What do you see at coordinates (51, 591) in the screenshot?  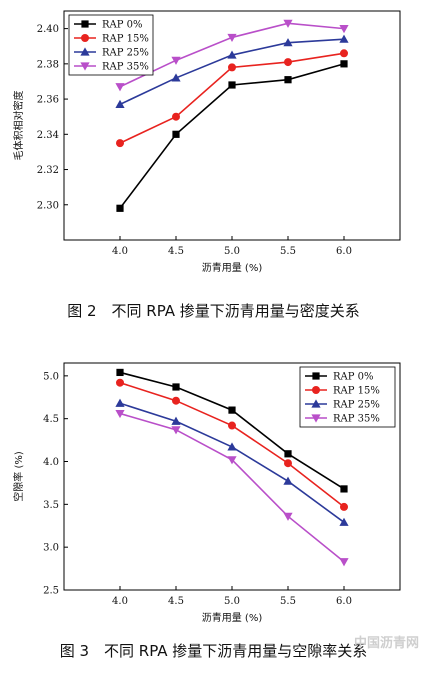 I see `y-tick-label: 2.5` at bounding box center [51, 591].